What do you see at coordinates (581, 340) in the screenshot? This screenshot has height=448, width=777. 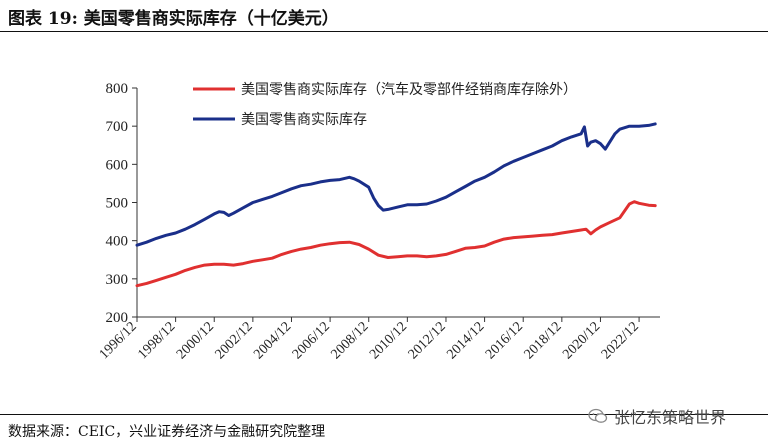 I see `x-tick-label: 2020/12` at bounding box center [581, 340].